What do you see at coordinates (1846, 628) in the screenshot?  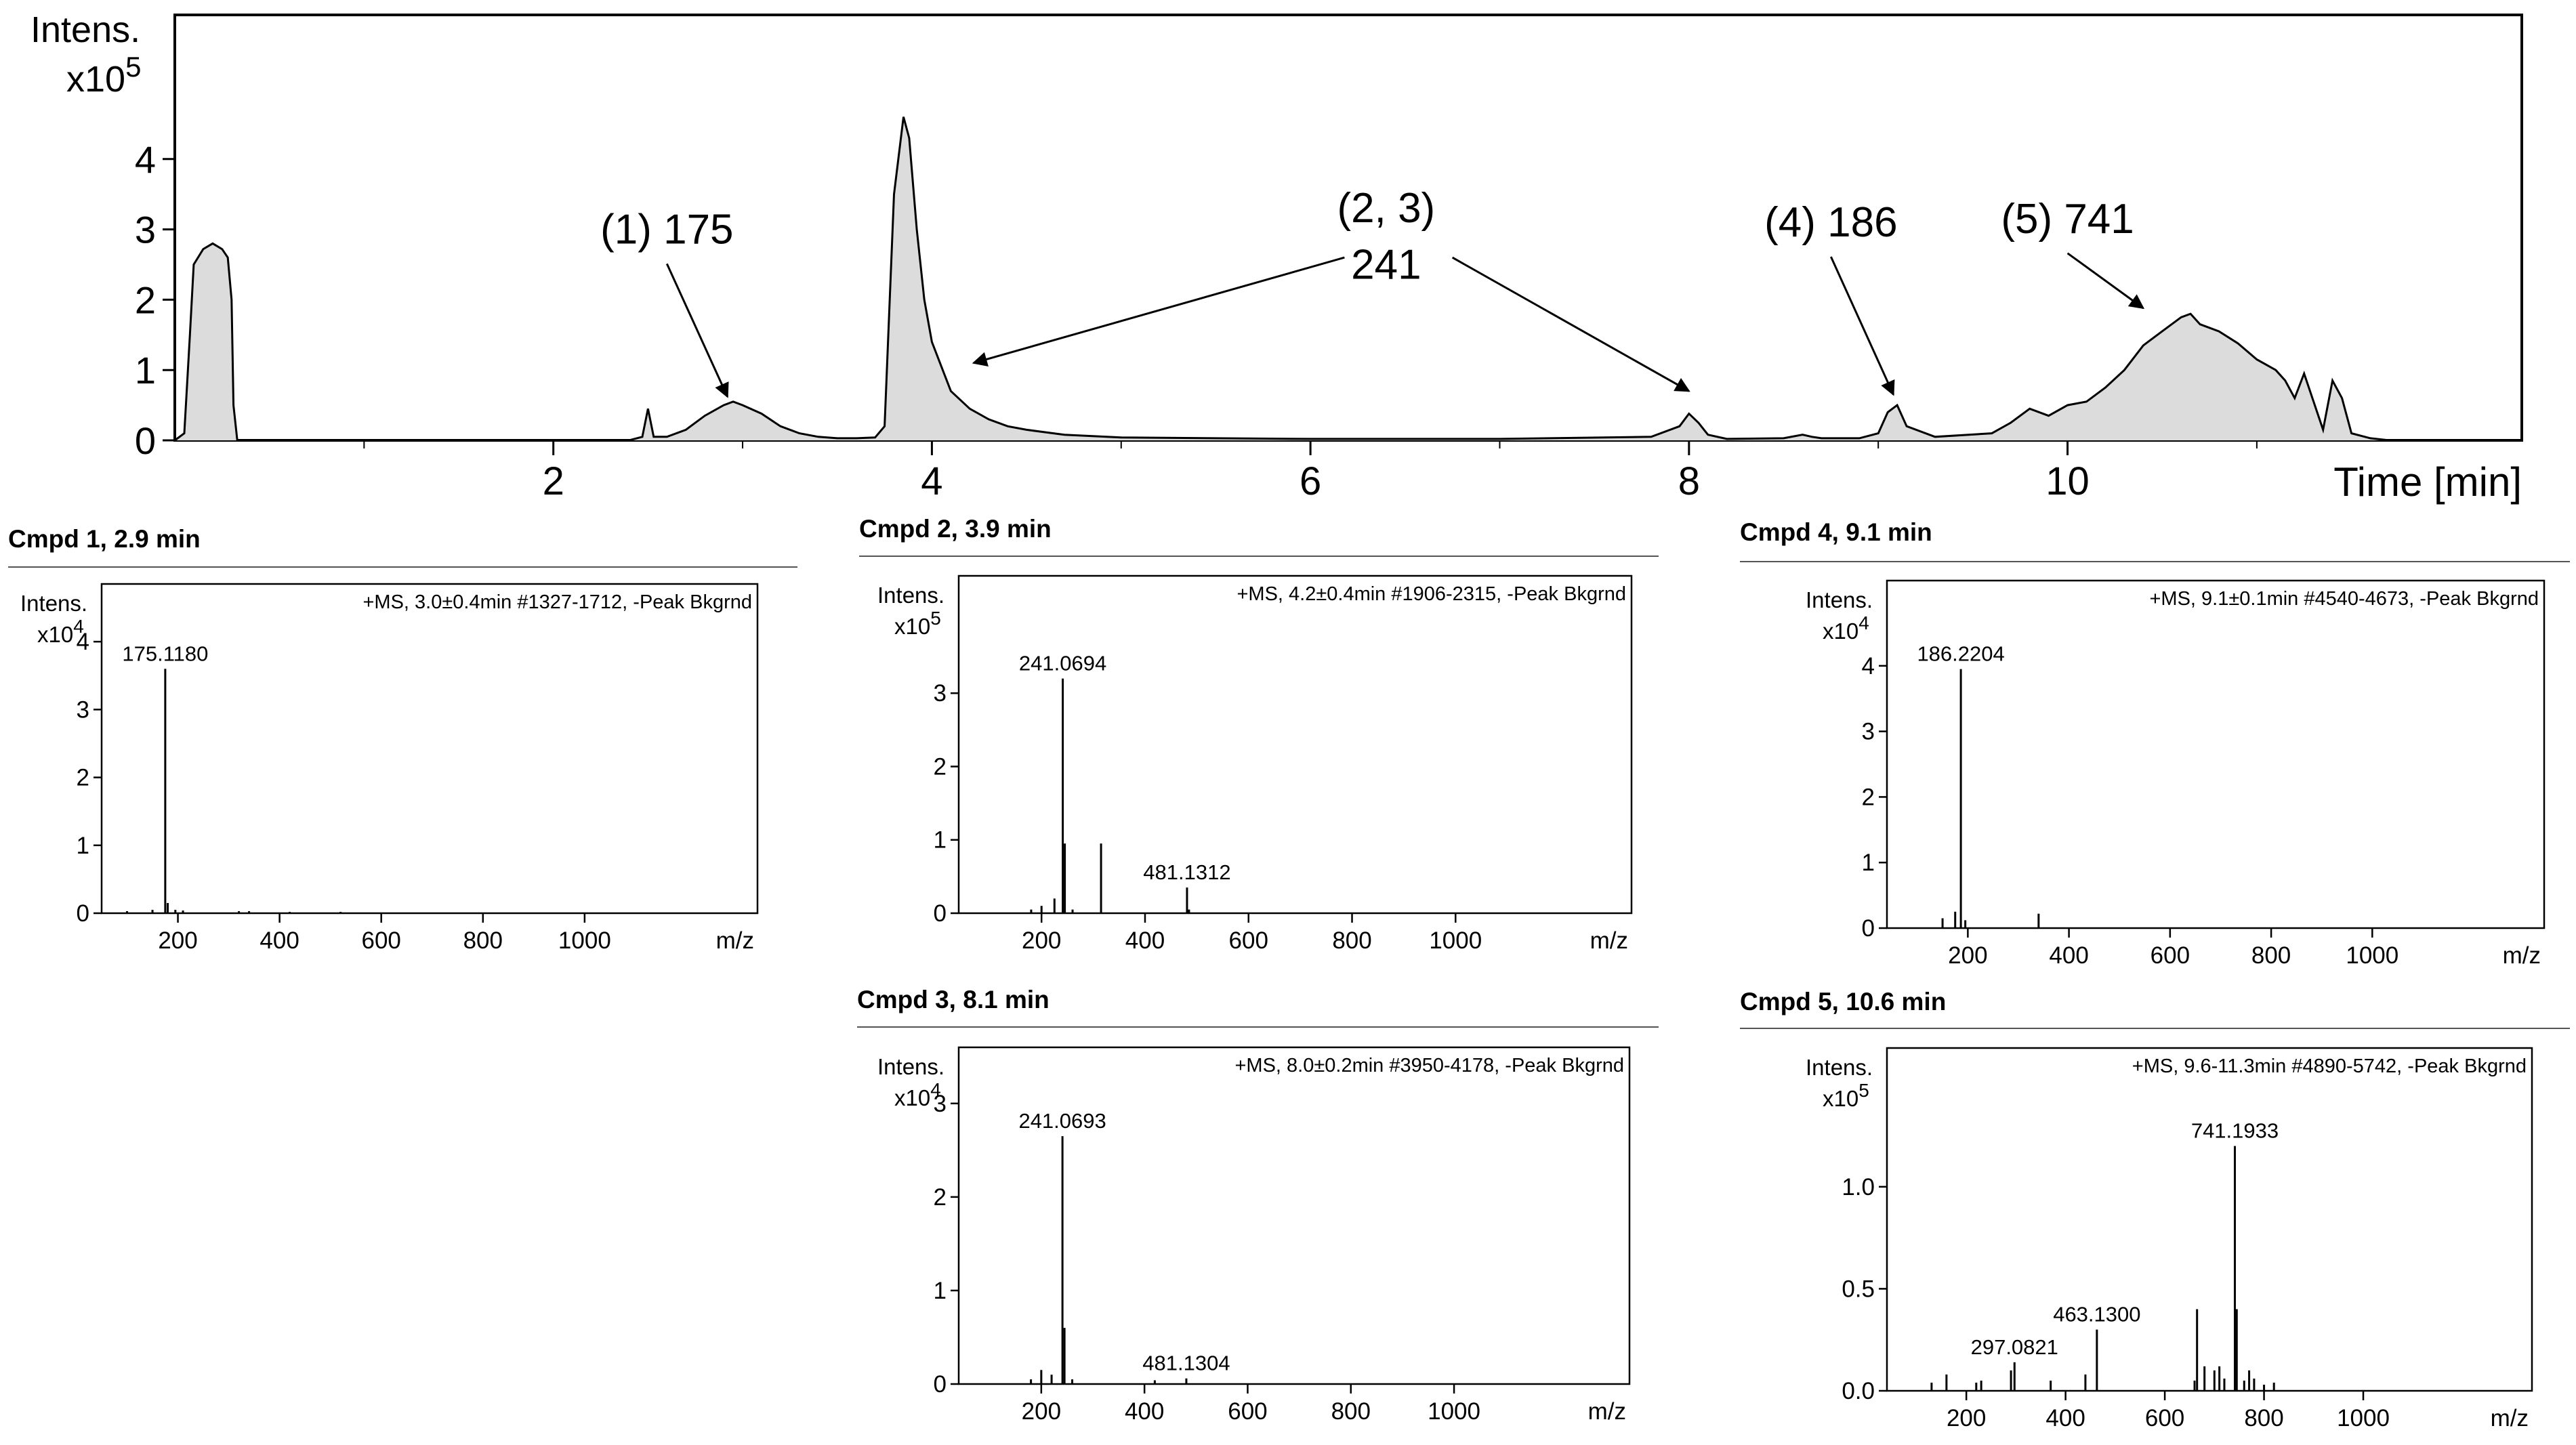 I see `y-axis-multiplier: x104` at bounding box center [1846, 628].